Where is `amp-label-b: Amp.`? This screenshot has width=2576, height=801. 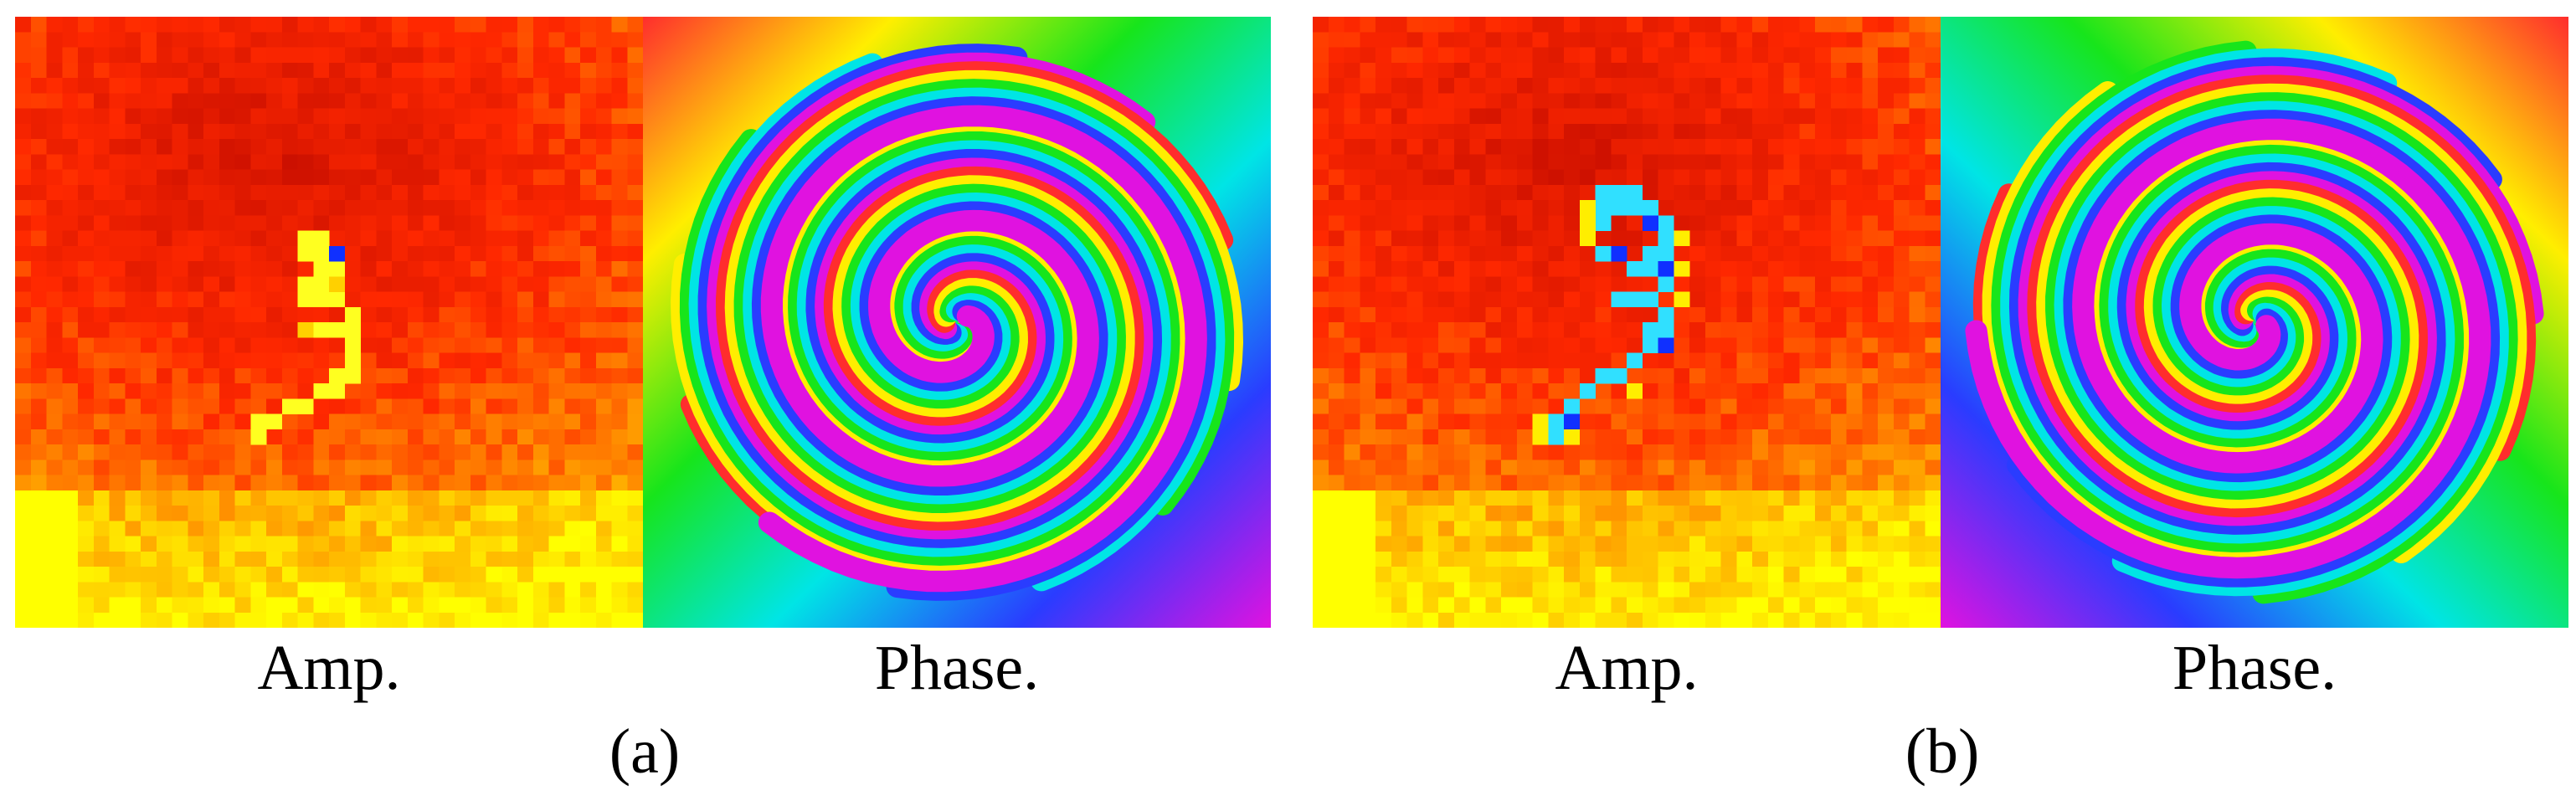
amp-label-b: Amp. is located at coordinates (1627, 668).